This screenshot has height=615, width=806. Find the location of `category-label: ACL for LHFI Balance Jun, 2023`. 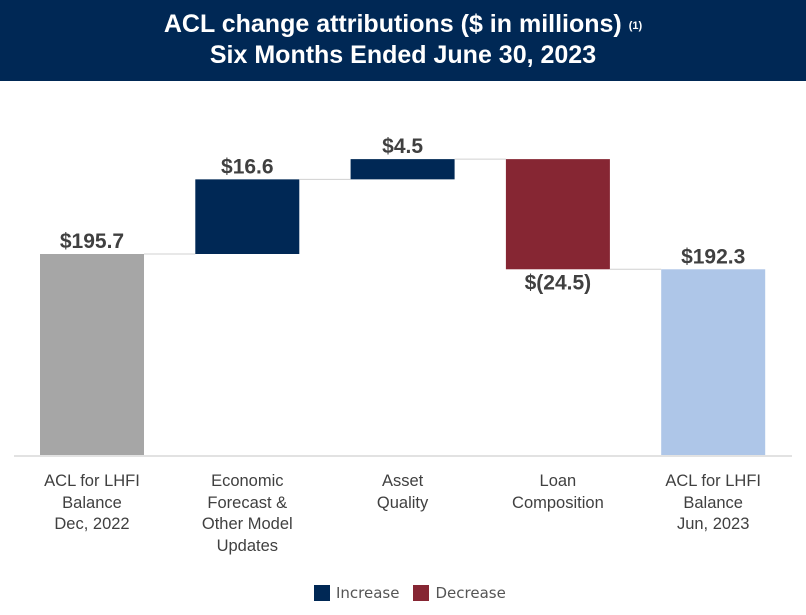

category-label: ACL for LHFI Balance Jun, 2023 is located at coordinates (713, 503).